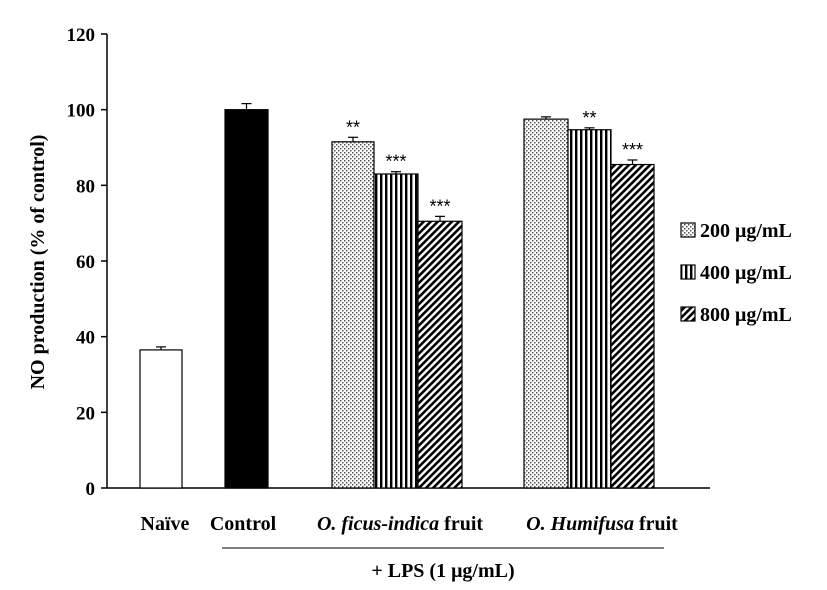 Image resolution: width=827 pixels, height=590 pixels. What do you see at coordinates (81, 111) in the screenshot?
I see `y-tick-label: 100` at bounding box center [81, 111].